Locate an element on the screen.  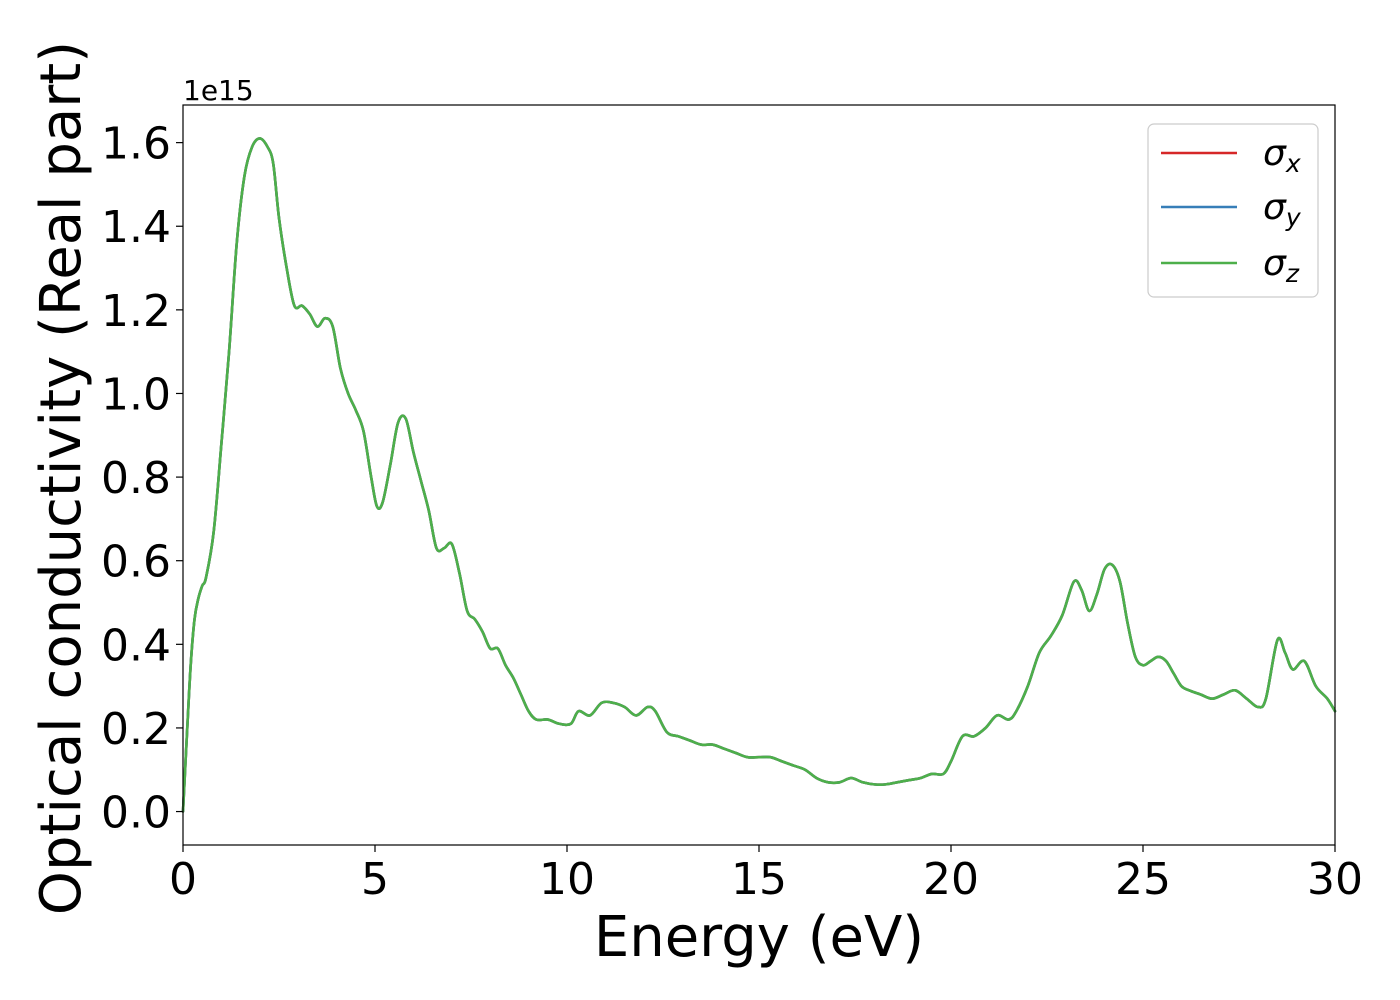
x-tick-label: 20 is located at coordinates (951, 879).